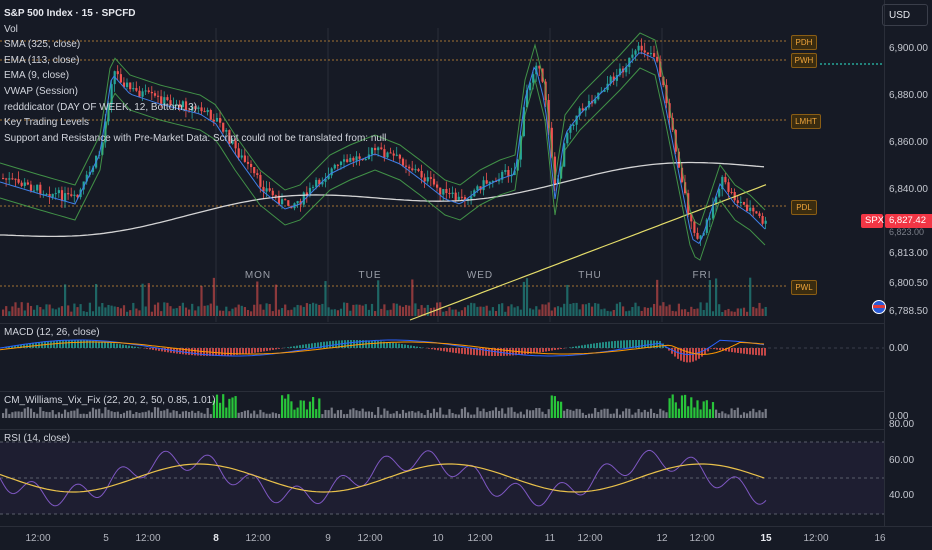 This screenshot has width=932, height=550. I want to click on price-tick-hidden: 6,823.00, so click(907, 232).